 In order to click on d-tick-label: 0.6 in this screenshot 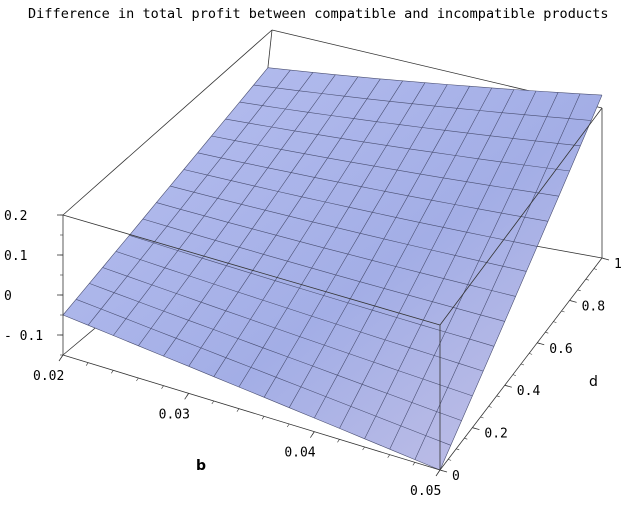, I will do `click(560, 349)`.